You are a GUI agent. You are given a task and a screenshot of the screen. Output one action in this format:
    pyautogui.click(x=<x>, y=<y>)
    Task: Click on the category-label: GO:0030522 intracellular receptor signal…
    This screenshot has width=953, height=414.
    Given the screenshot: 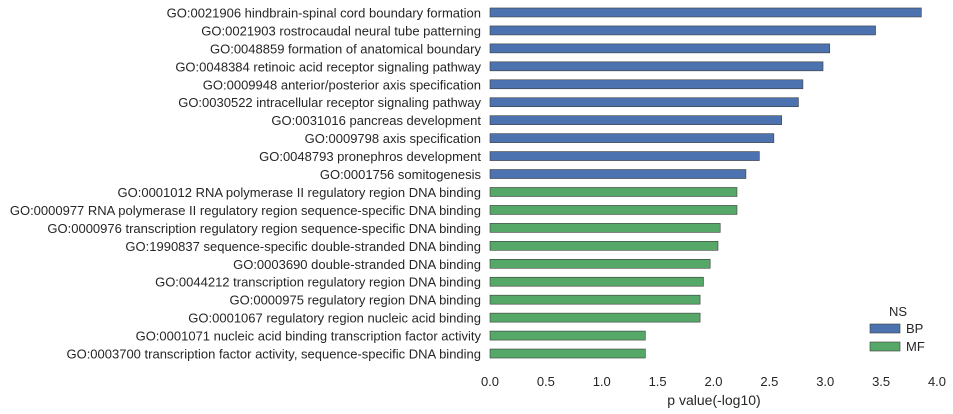 What is the action you would take?
    pyautogui.click(x=329, y=102)
    